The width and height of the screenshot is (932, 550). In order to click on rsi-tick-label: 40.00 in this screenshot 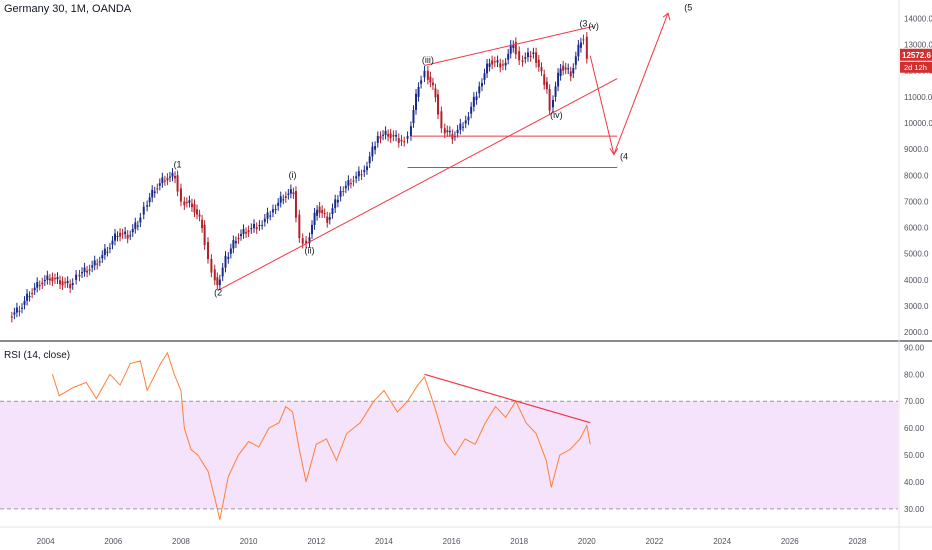, I will do `click(914, 482)`.